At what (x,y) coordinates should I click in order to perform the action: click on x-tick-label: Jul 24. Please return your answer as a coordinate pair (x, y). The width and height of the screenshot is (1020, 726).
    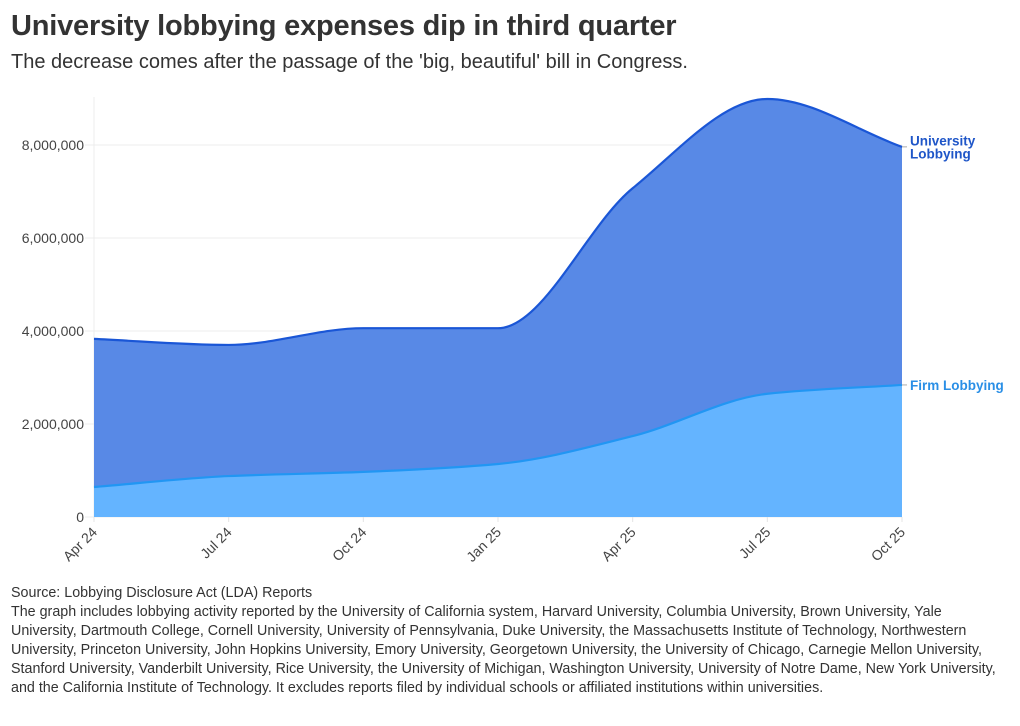
    Looking at the image, I should click on (216, 543).